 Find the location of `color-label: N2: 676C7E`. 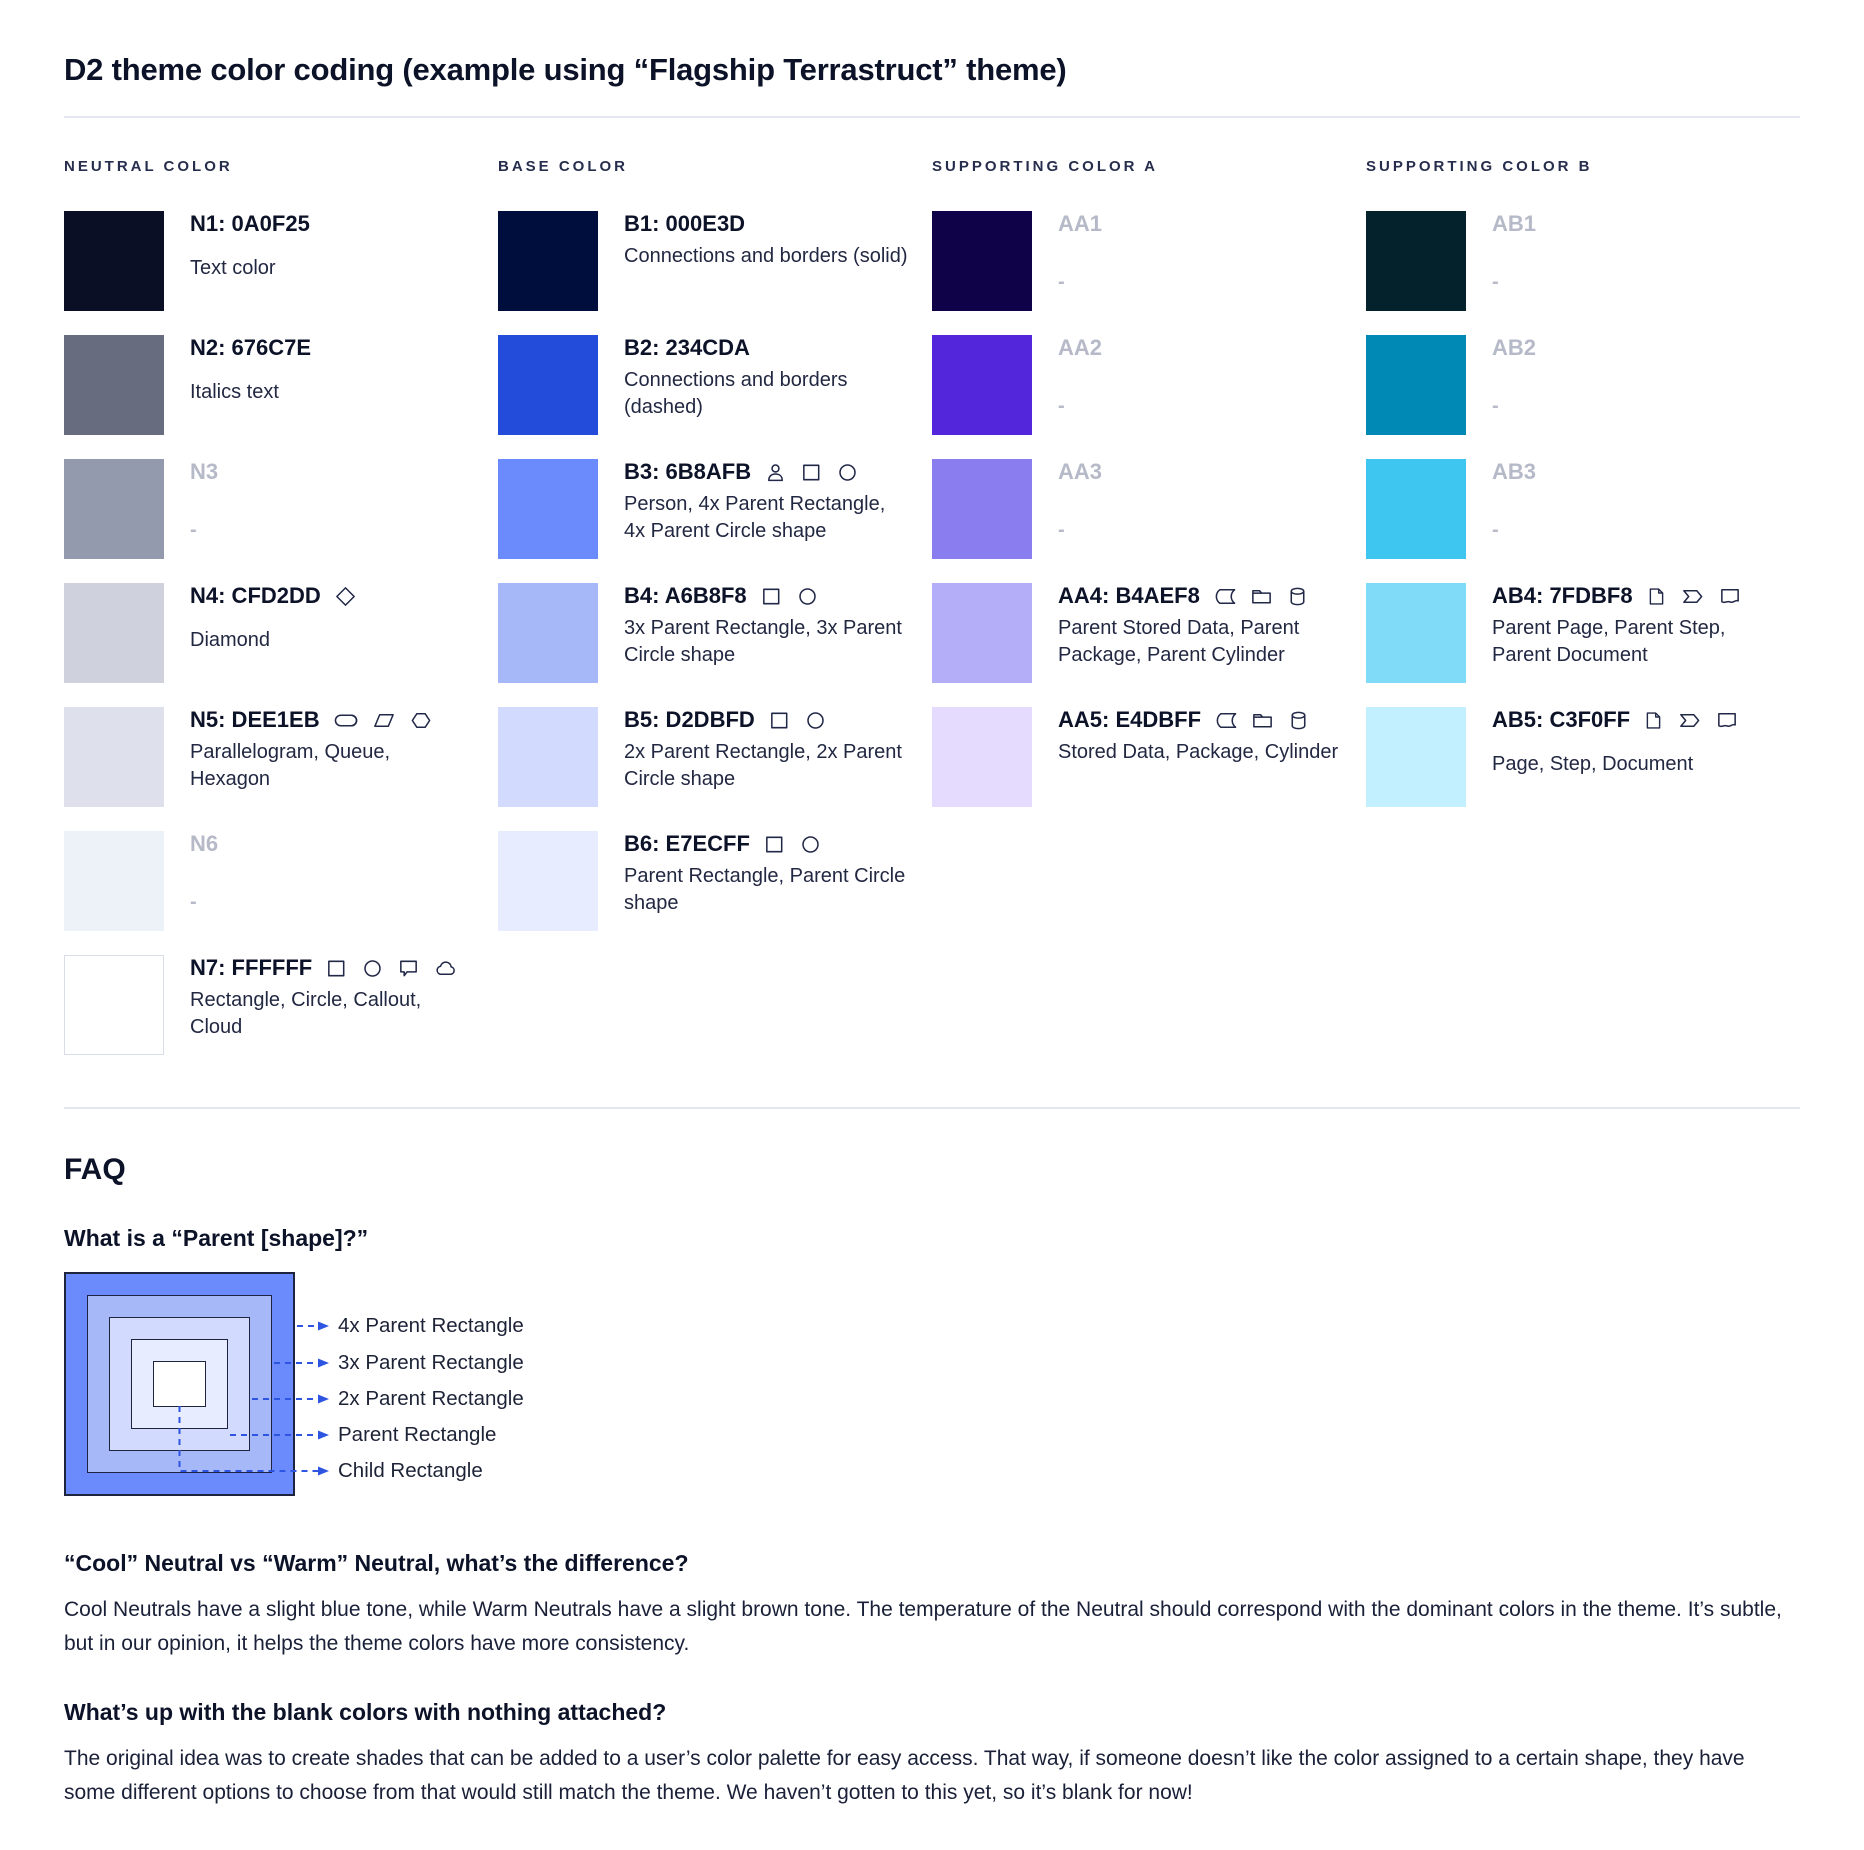

color-label: N2: 676C7E is located at coordinates (251, 347).